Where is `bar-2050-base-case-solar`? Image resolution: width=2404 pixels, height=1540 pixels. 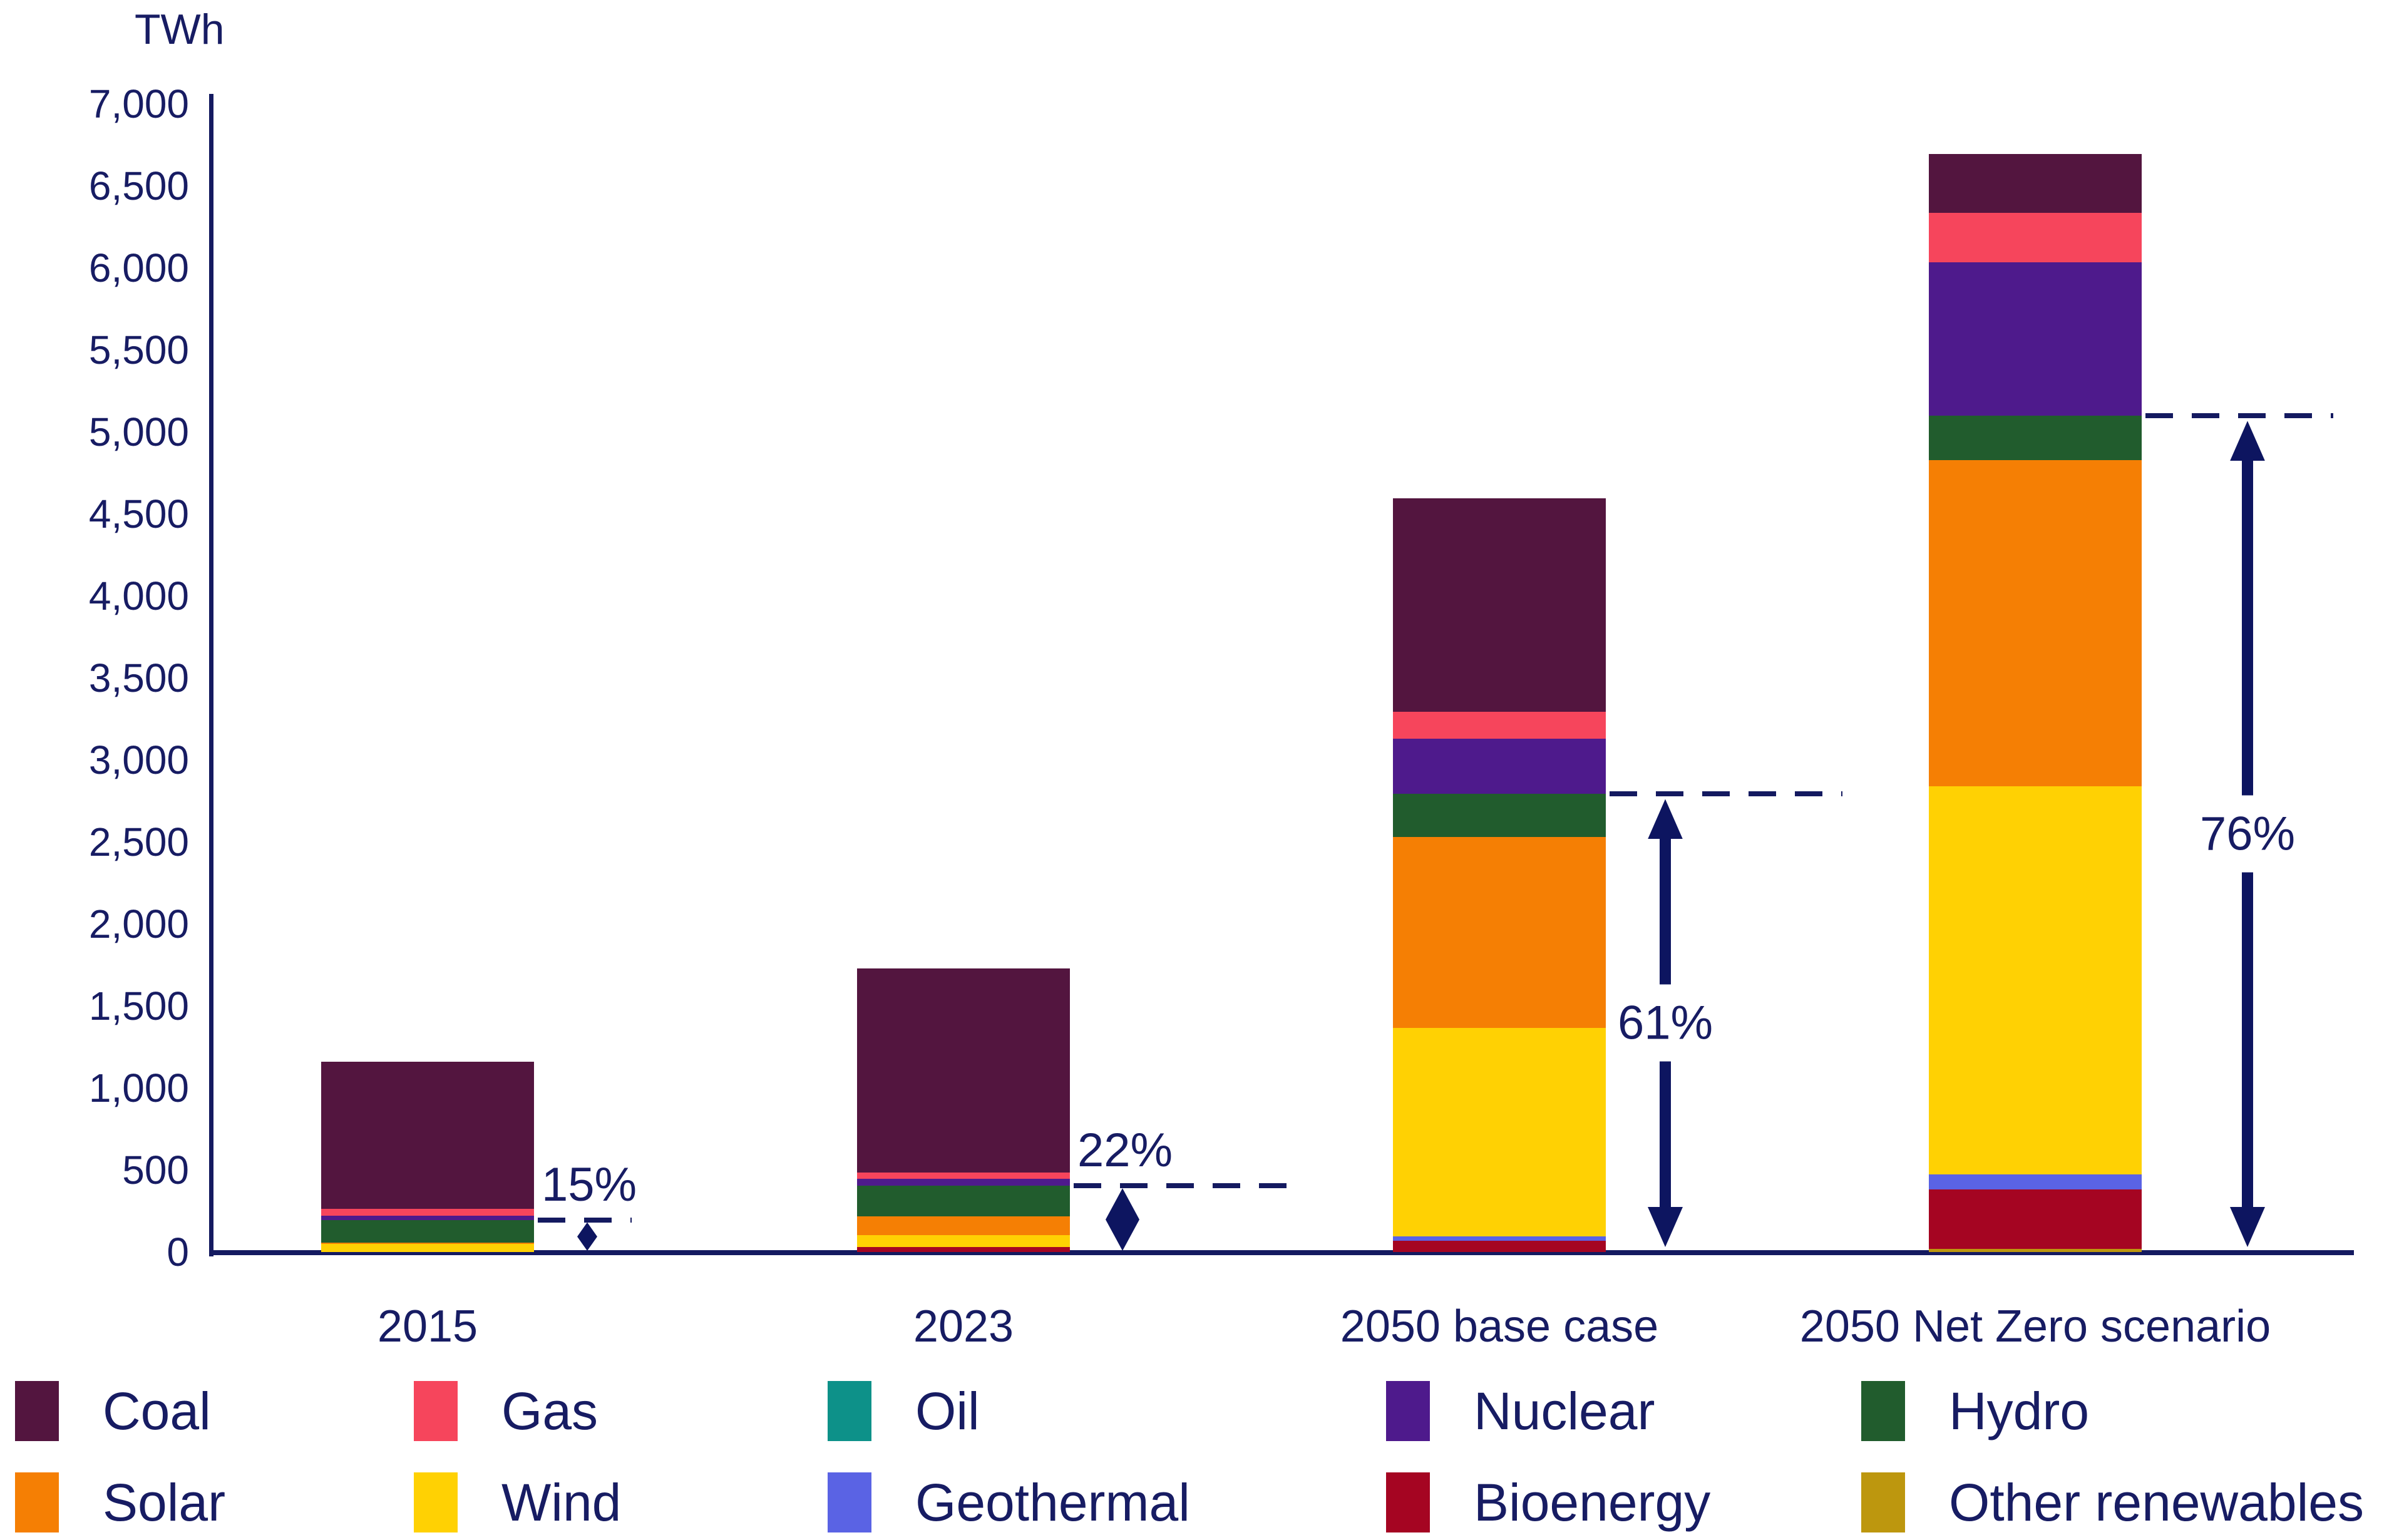 bar-2050-base-case-solar is located at coordinates (1499, 932).